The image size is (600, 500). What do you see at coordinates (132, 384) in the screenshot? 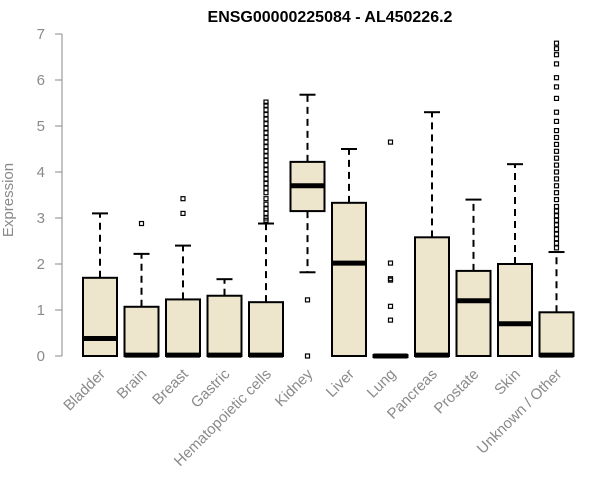
I see `x-category-label: Brain` at bounding box center [132, 384].